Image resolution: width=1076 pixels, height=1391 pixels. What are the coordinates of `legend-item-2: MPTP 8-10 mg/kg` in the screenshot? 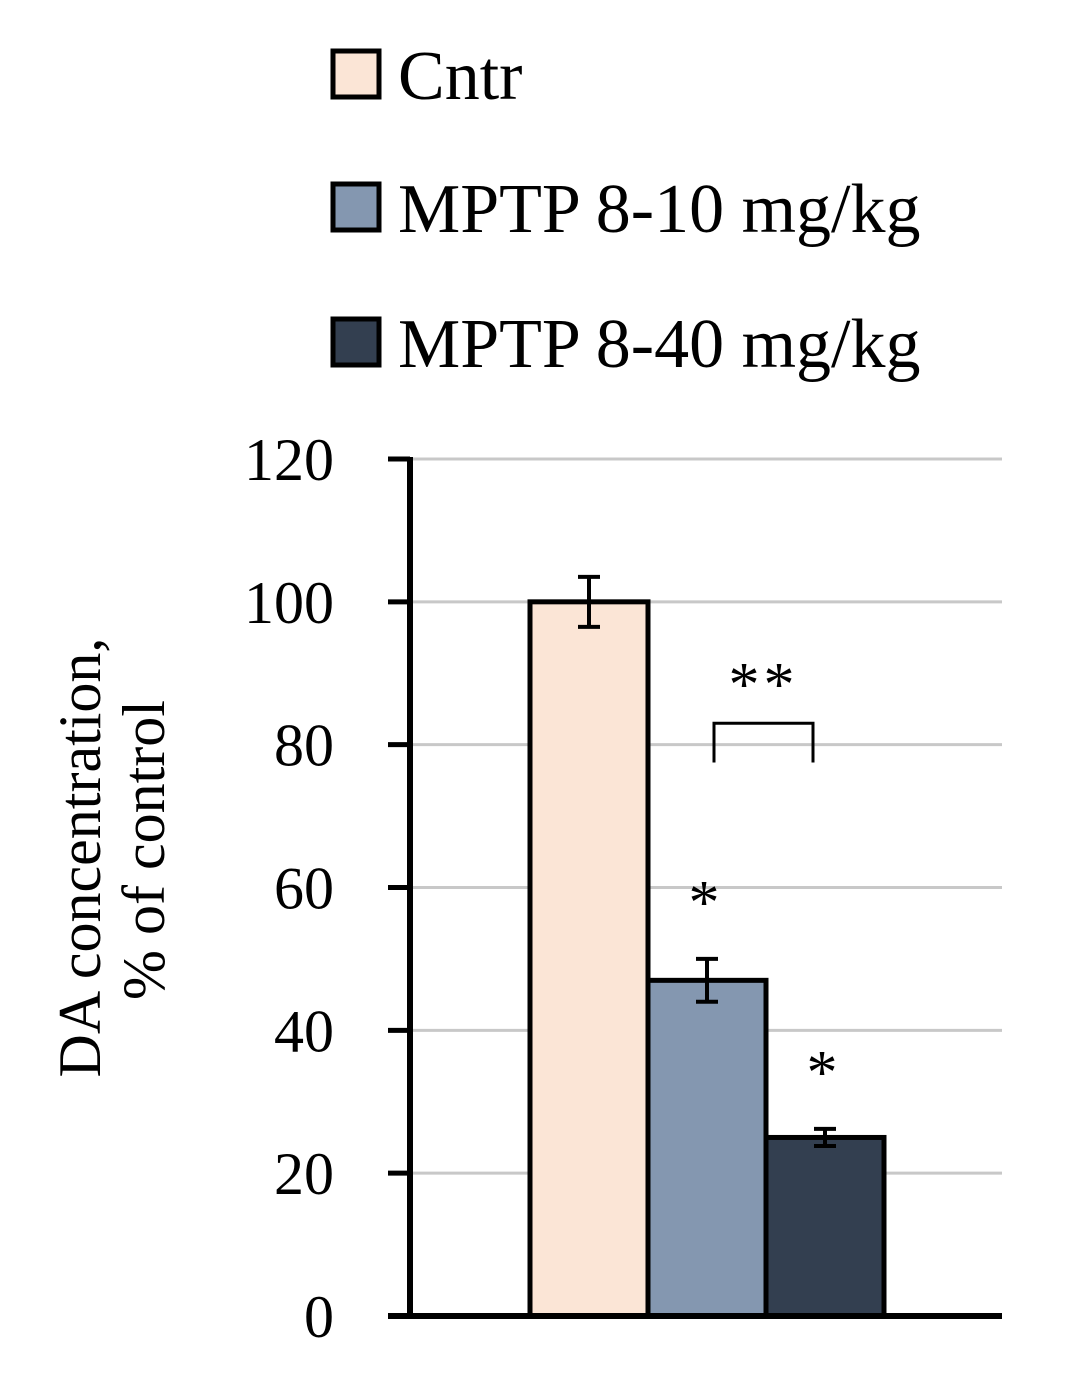 It's located at (625, 209).